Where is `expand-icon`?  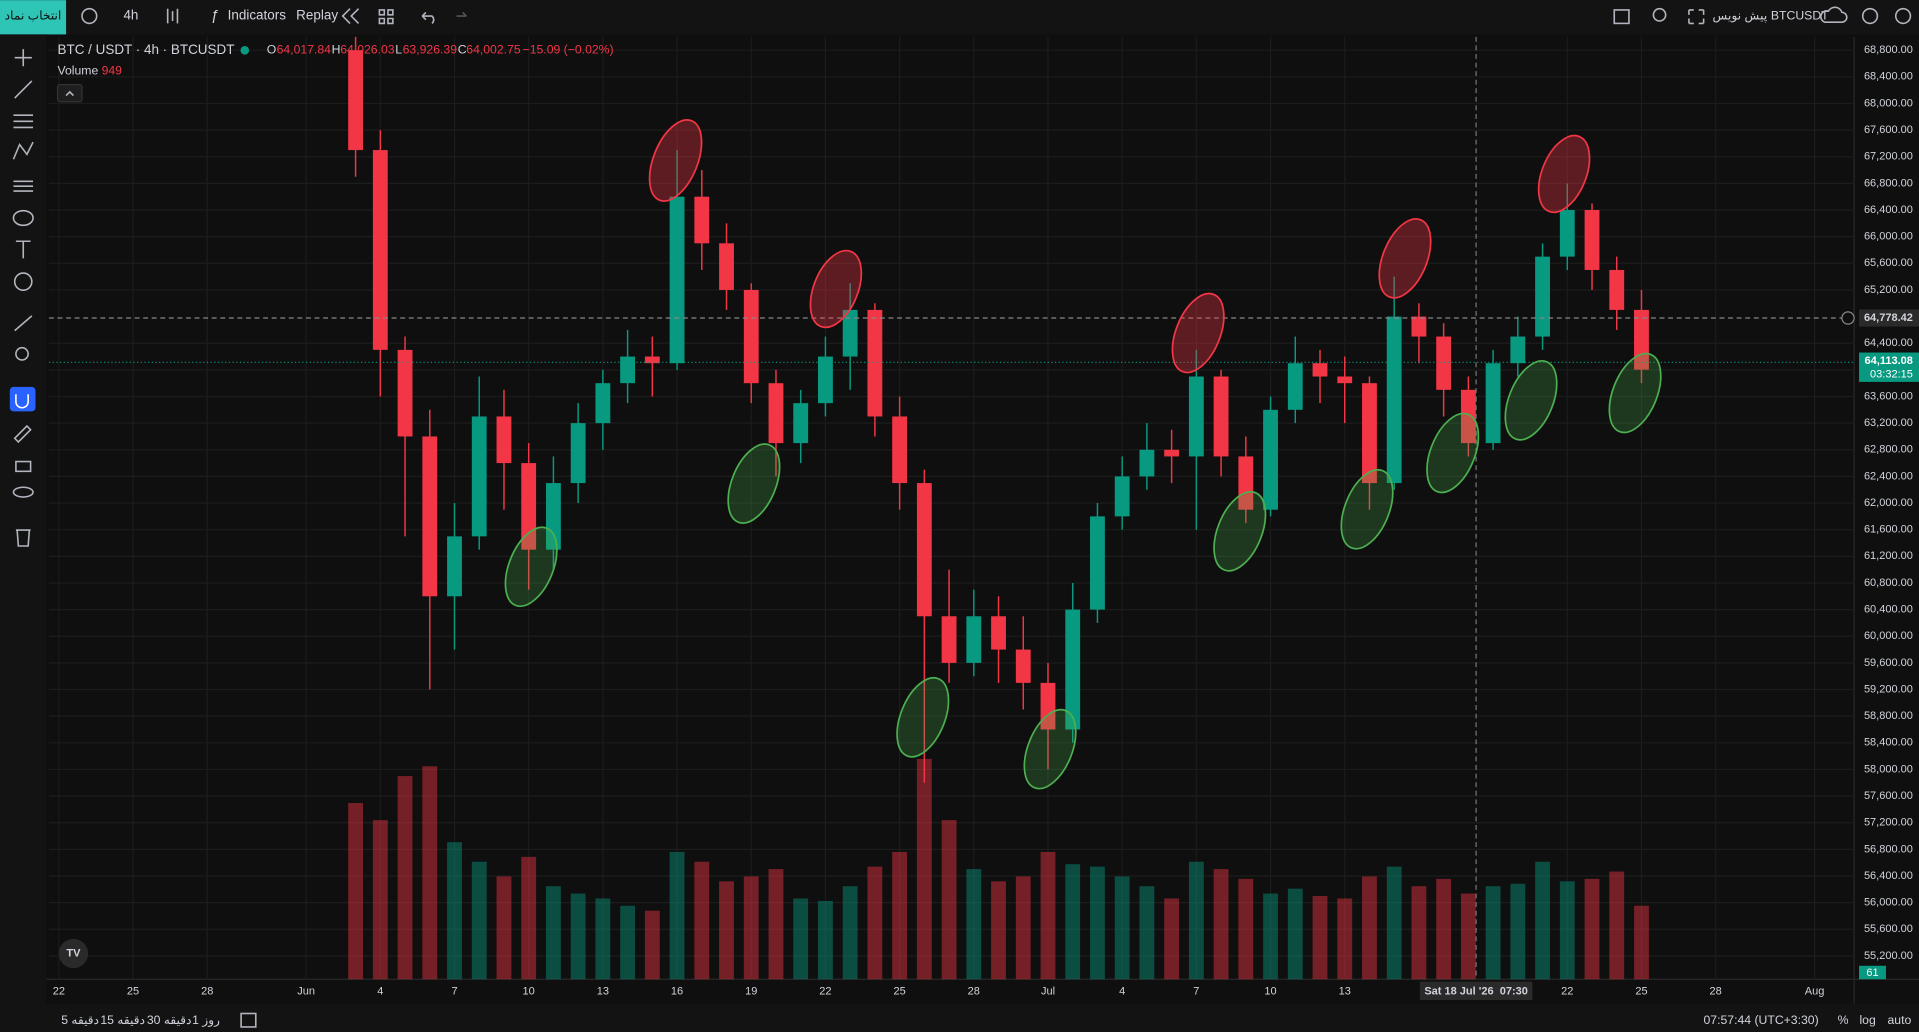
expand-icon is located at coordinates (1696, 17).